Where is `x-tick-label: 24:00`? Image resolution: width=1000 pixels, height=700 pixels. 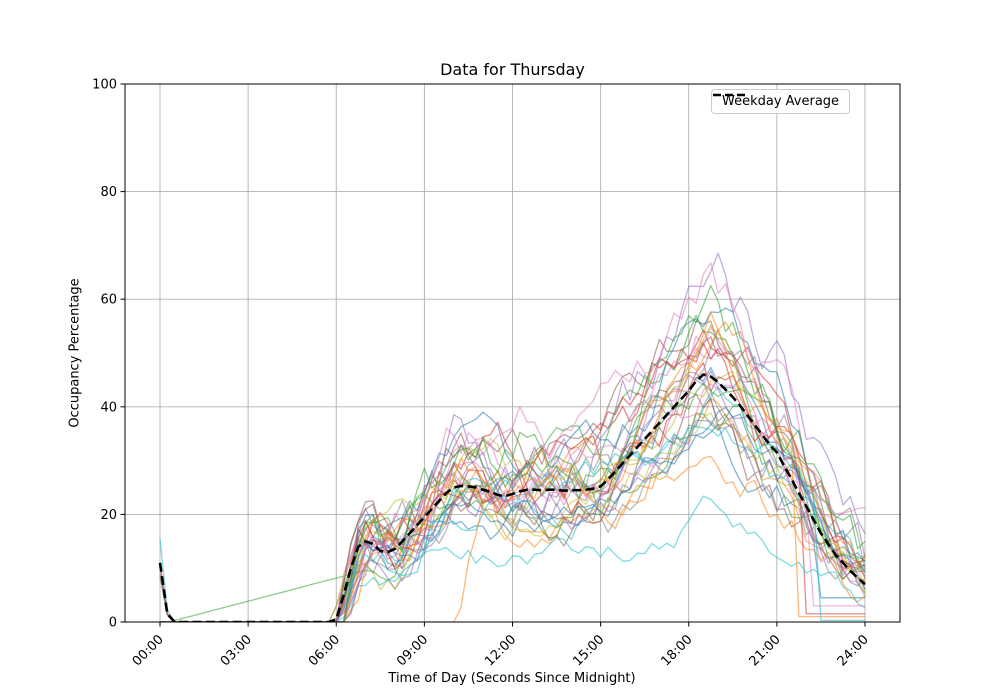
x-tick-label: 24:00 is located at coordinates (853, 650).